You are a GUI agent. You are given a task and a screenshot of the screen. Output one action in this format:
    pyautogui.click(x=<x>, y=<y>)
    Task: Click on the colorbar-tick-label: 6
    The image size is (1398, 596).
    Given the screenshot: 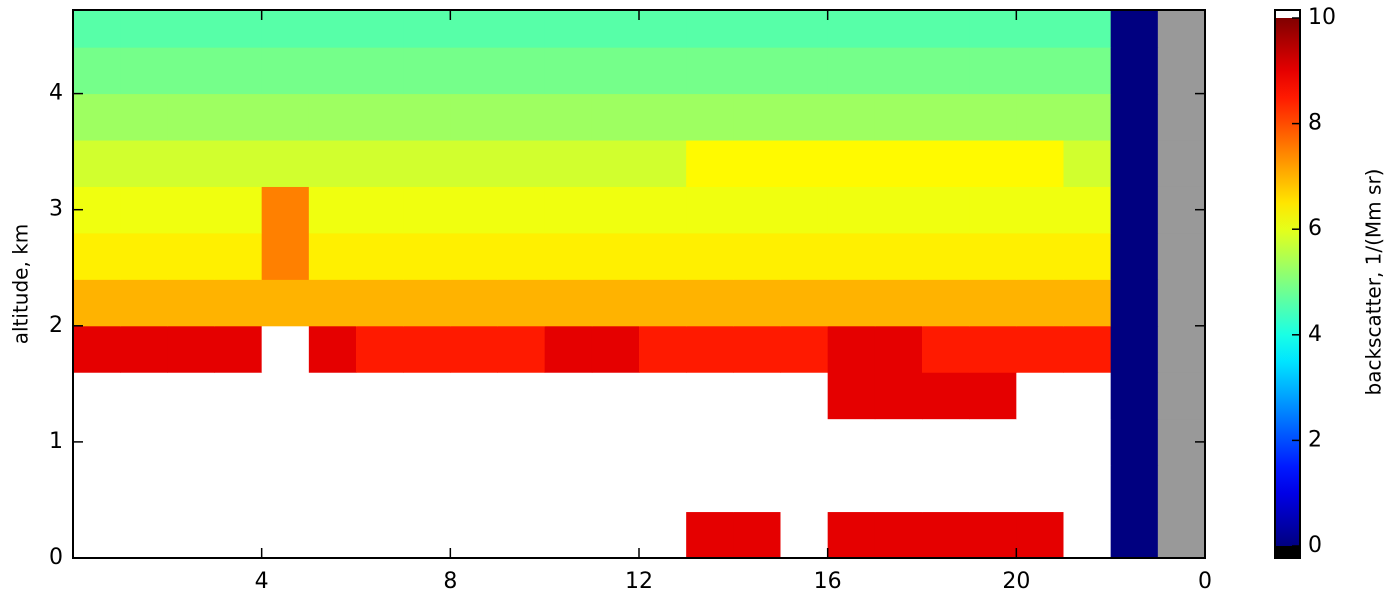 What is the action you would take?
    pyautogui.click(x=1315, y=228)
    